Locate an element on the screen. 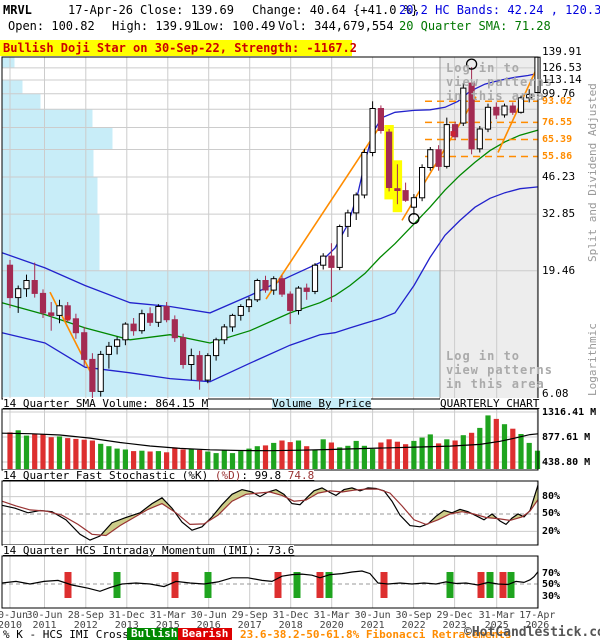  hc-bands-value: 20,2 HC Bands: 42.24 , 120.31 is located at coordinates (499, 10).